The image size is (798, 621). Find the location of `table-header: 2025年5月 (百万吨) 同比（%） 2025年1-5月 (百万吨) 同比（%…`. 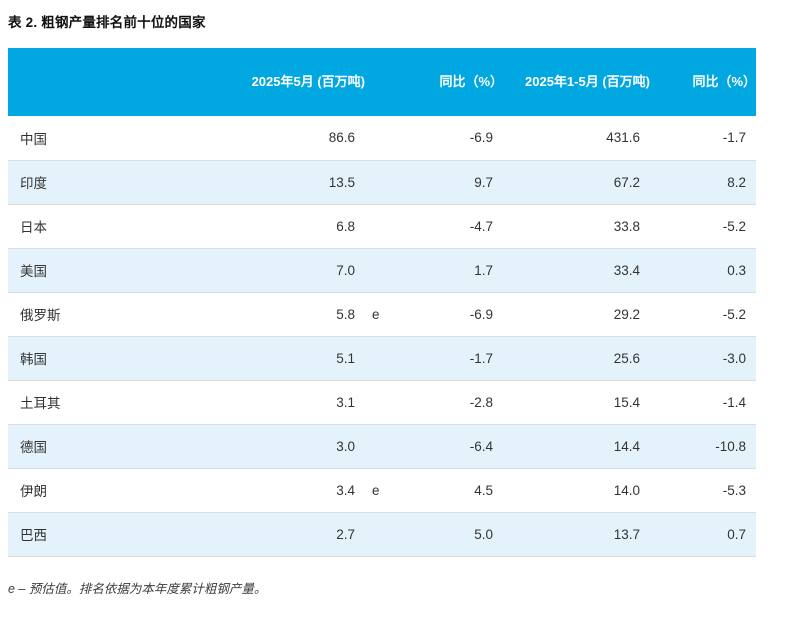

table-header: 2025年5月 (百万吨) 同比（%） 2025年1-5月 (百万吨) 同比（%… is located at coordinates (382, 82).